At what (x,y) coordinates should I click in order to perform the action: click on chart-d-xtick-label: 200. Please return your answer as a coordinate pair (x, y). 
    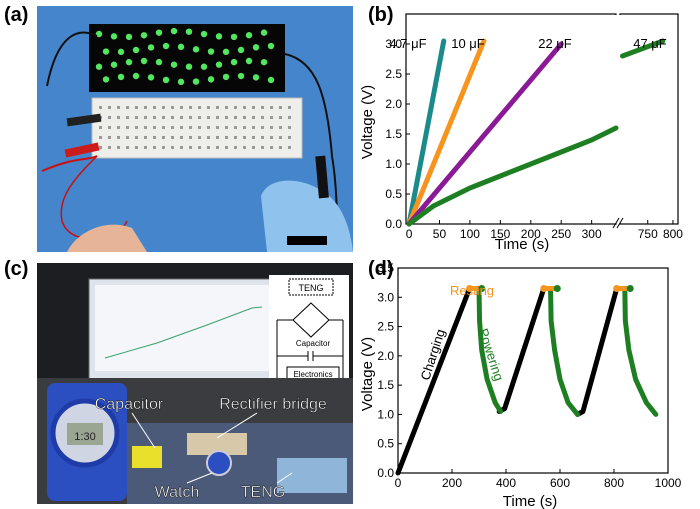
    Looking at the image, I should click on (452, 483).